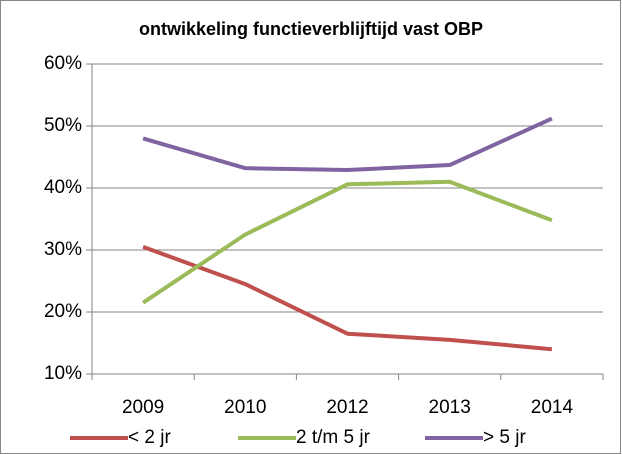 Image resolution: width=622 pixels, height=454 pixels. Describe the element at coordinates (63, 373) in the screenshot. I see `y-tick-label: 10%` at that location.